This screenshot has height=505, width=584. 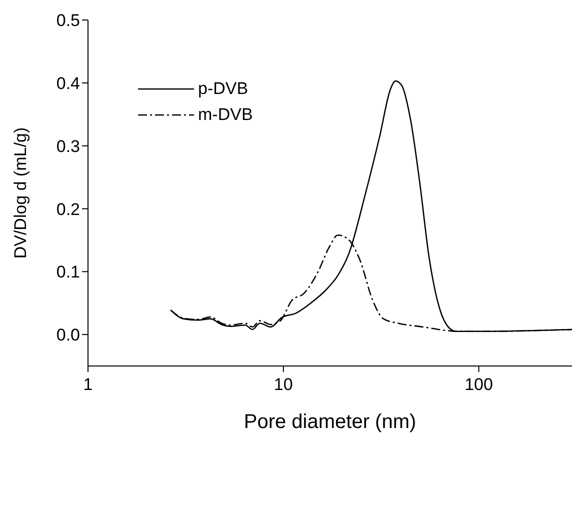 What do you see at coordinates (68, 83) in the screenshot?
I see `y-tick-label: 0.4` at bounding box center [68, 83].